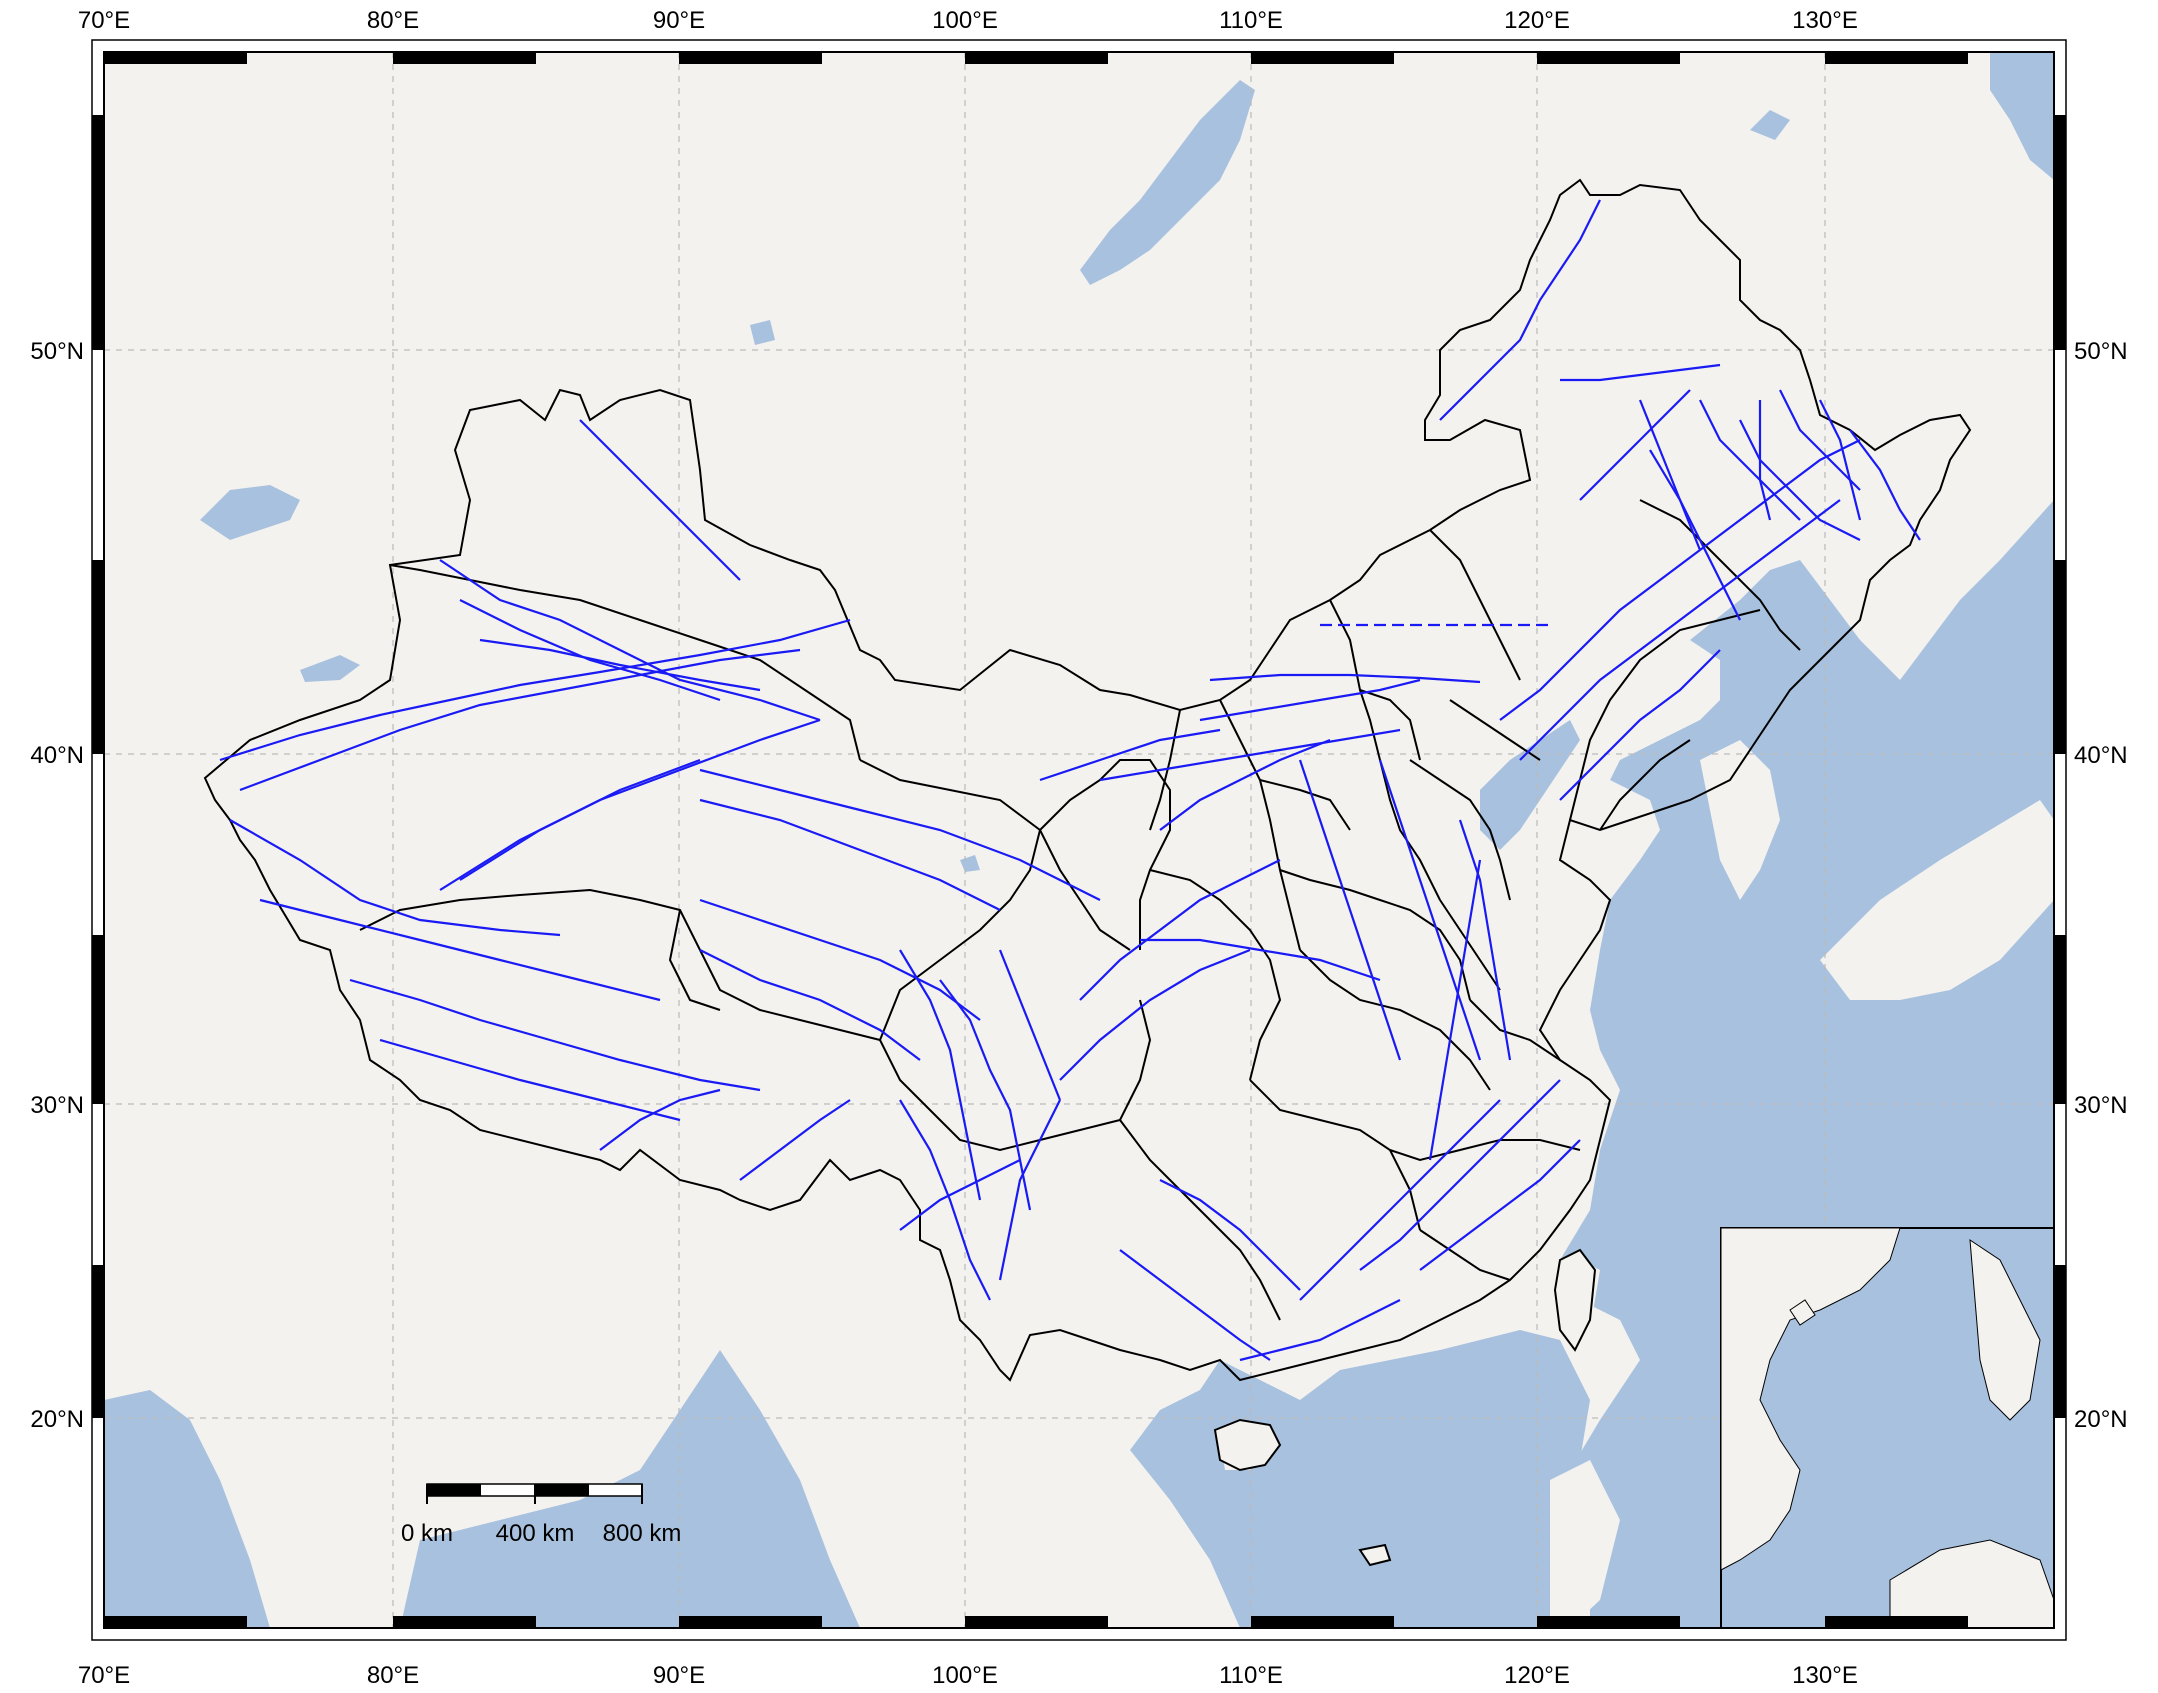 This screenshot has width=2158, height=1693. Describe the element at coordinates (541, 1515) in the screenshot. I see `scale-bar: 0 km 400 km 800 km` at that location.